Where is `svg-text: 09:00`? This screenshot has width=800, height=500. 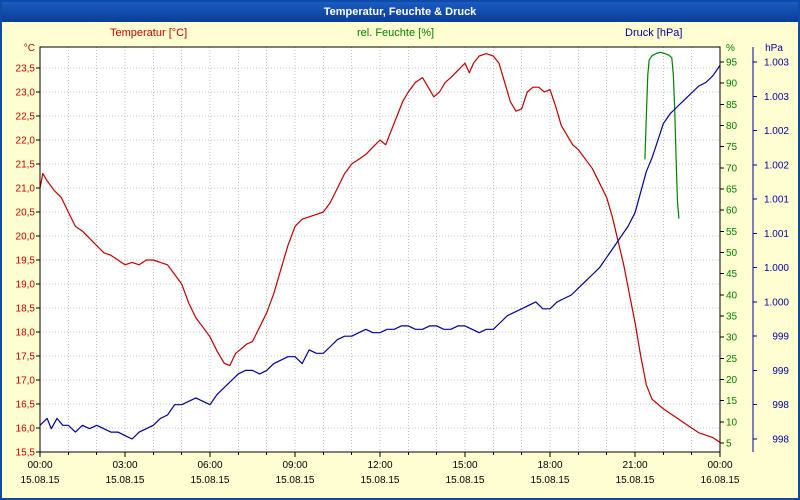
svg-text: 09:00 is located at coordinates (294, 465).